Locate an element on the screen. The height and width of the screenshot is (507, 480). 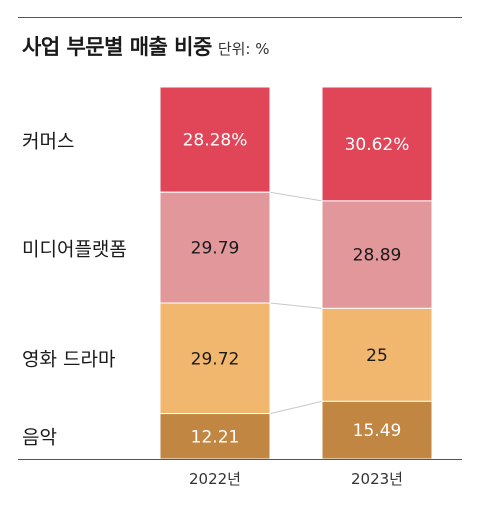
top-rule is located at coordinates (240, 17).